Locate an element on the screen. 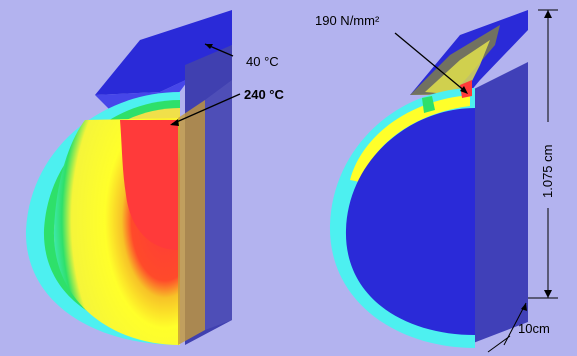 The height and width of the screenshot is (356, 577). hot-zone is located at coordinates (149, 185).